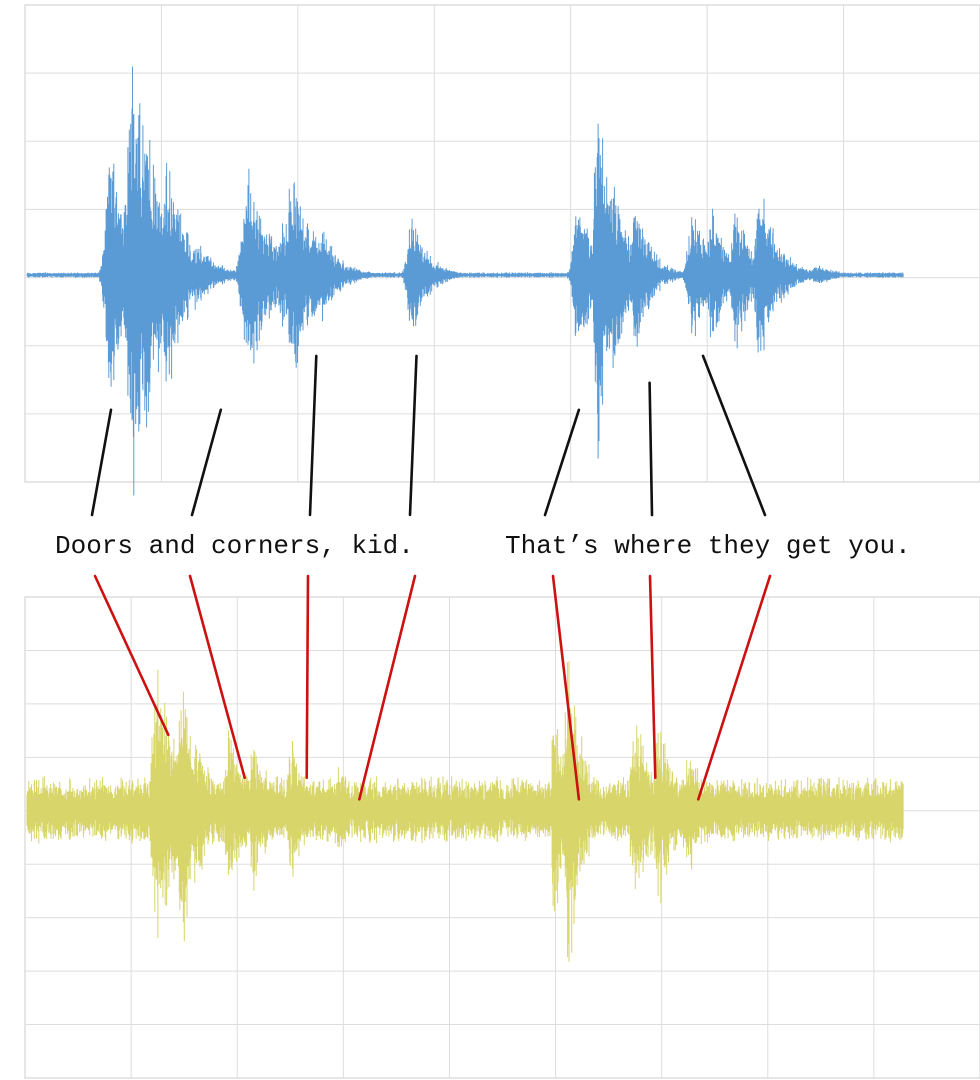  What do you see at coordinates (708, 546) in the screenshot?
I see `transcript-phrase-2: That’s where they get you.` at bounding box center [708, 546].